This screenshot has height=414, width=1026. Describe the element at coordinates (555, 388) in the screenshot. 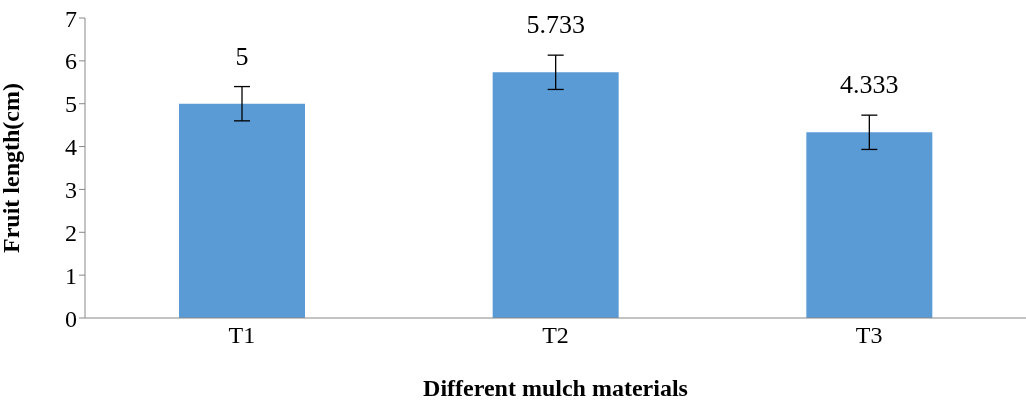

I see `x-axis-title: Different mulch materials` at that location.